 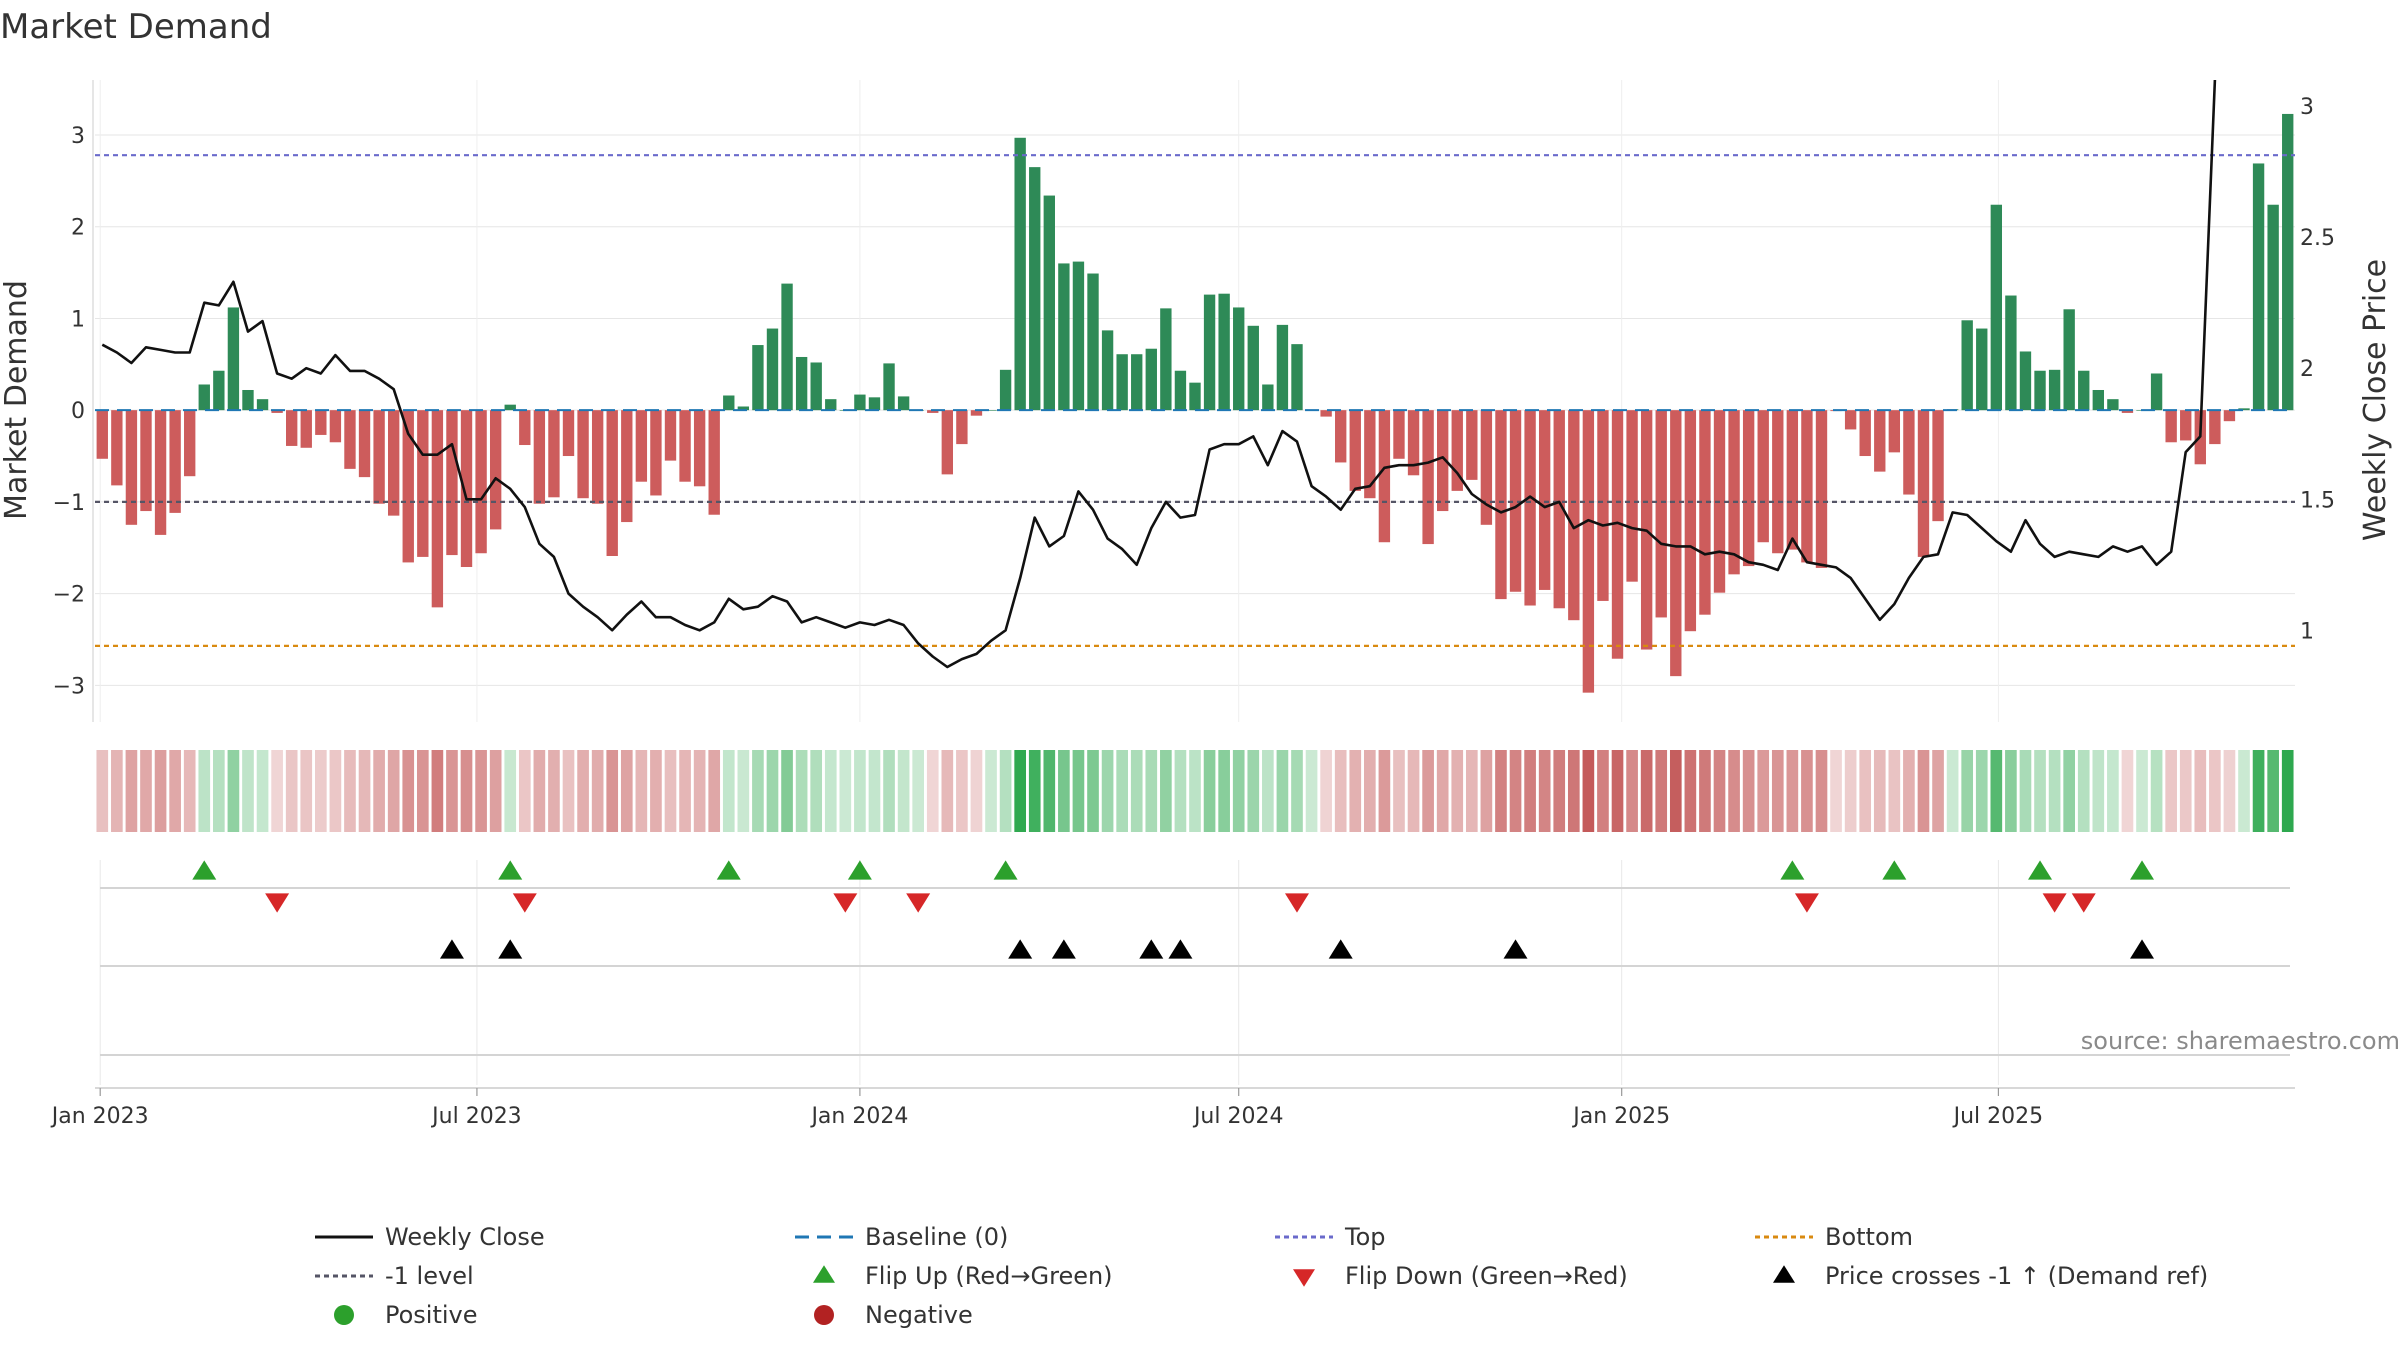 What do you see at coordinates (858, 1116) in the screenshot?
I see `x-tick-label: Jan 2024` at bounding box center [858, 1116].